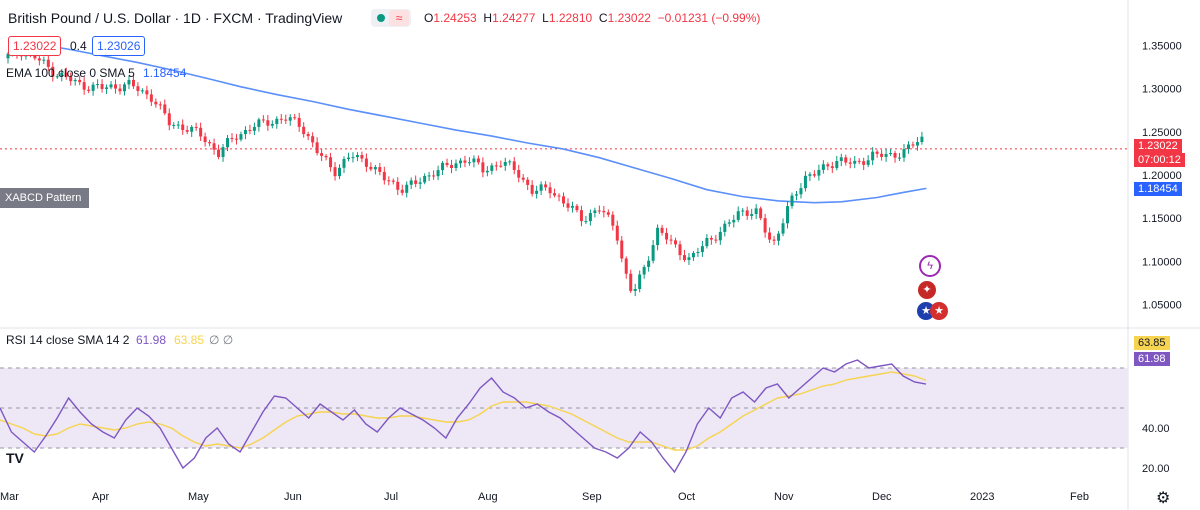  I want to click on ema-legend: EMA 100 close 0 SMA 5, so click(70, 73).